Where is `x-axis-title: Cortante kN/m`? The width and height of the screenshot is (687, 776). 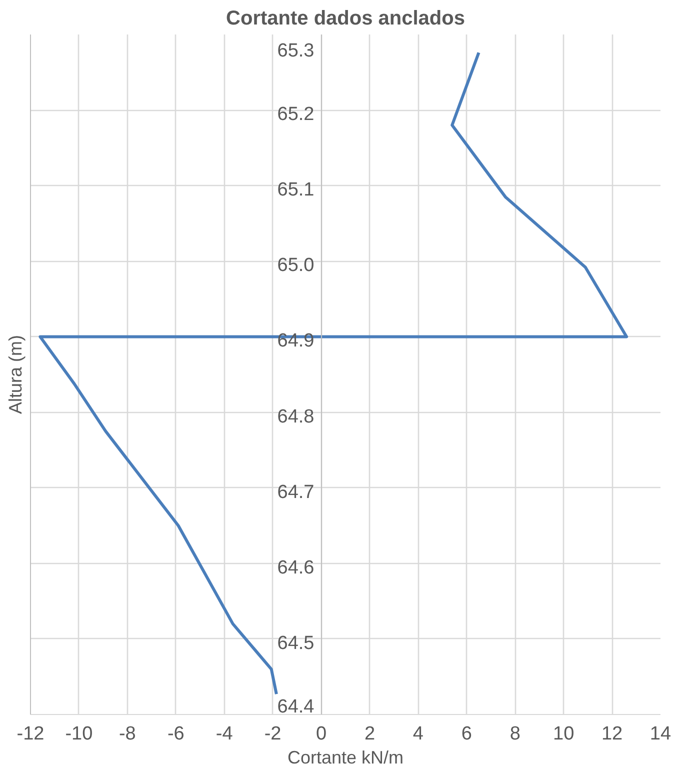 x-axis-title: Cortante kN/m is located at coordinates (345, 758).